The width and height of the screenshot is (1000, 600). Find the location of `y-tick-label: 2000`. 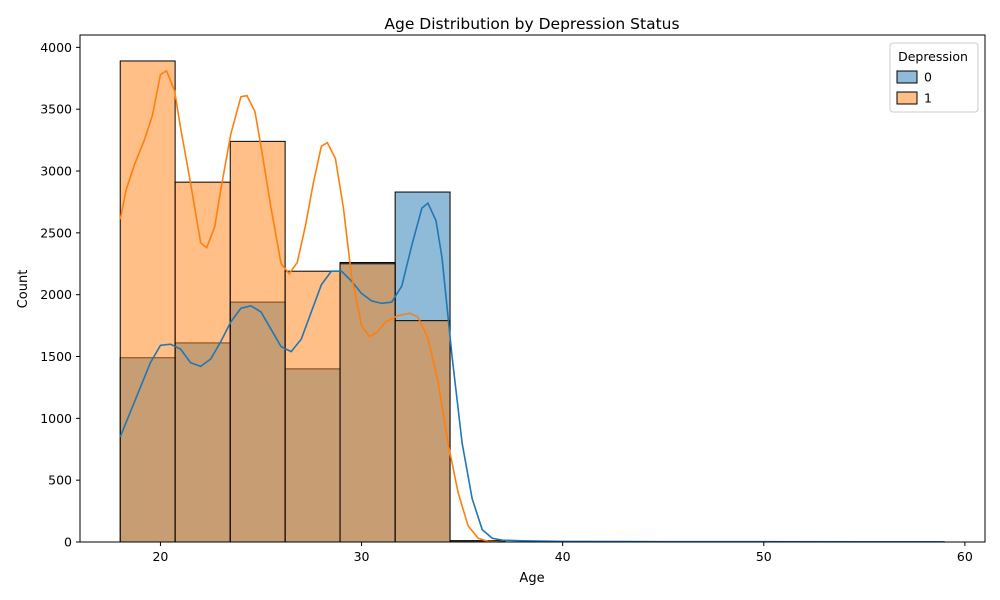

y-tick-label: 2000 is located at coordinates (56, 294).